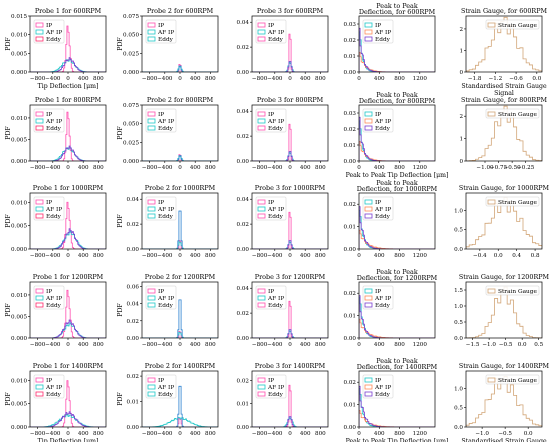  I want to click on panel-title: Deflection, for 1200RPM, so click(397, 278).